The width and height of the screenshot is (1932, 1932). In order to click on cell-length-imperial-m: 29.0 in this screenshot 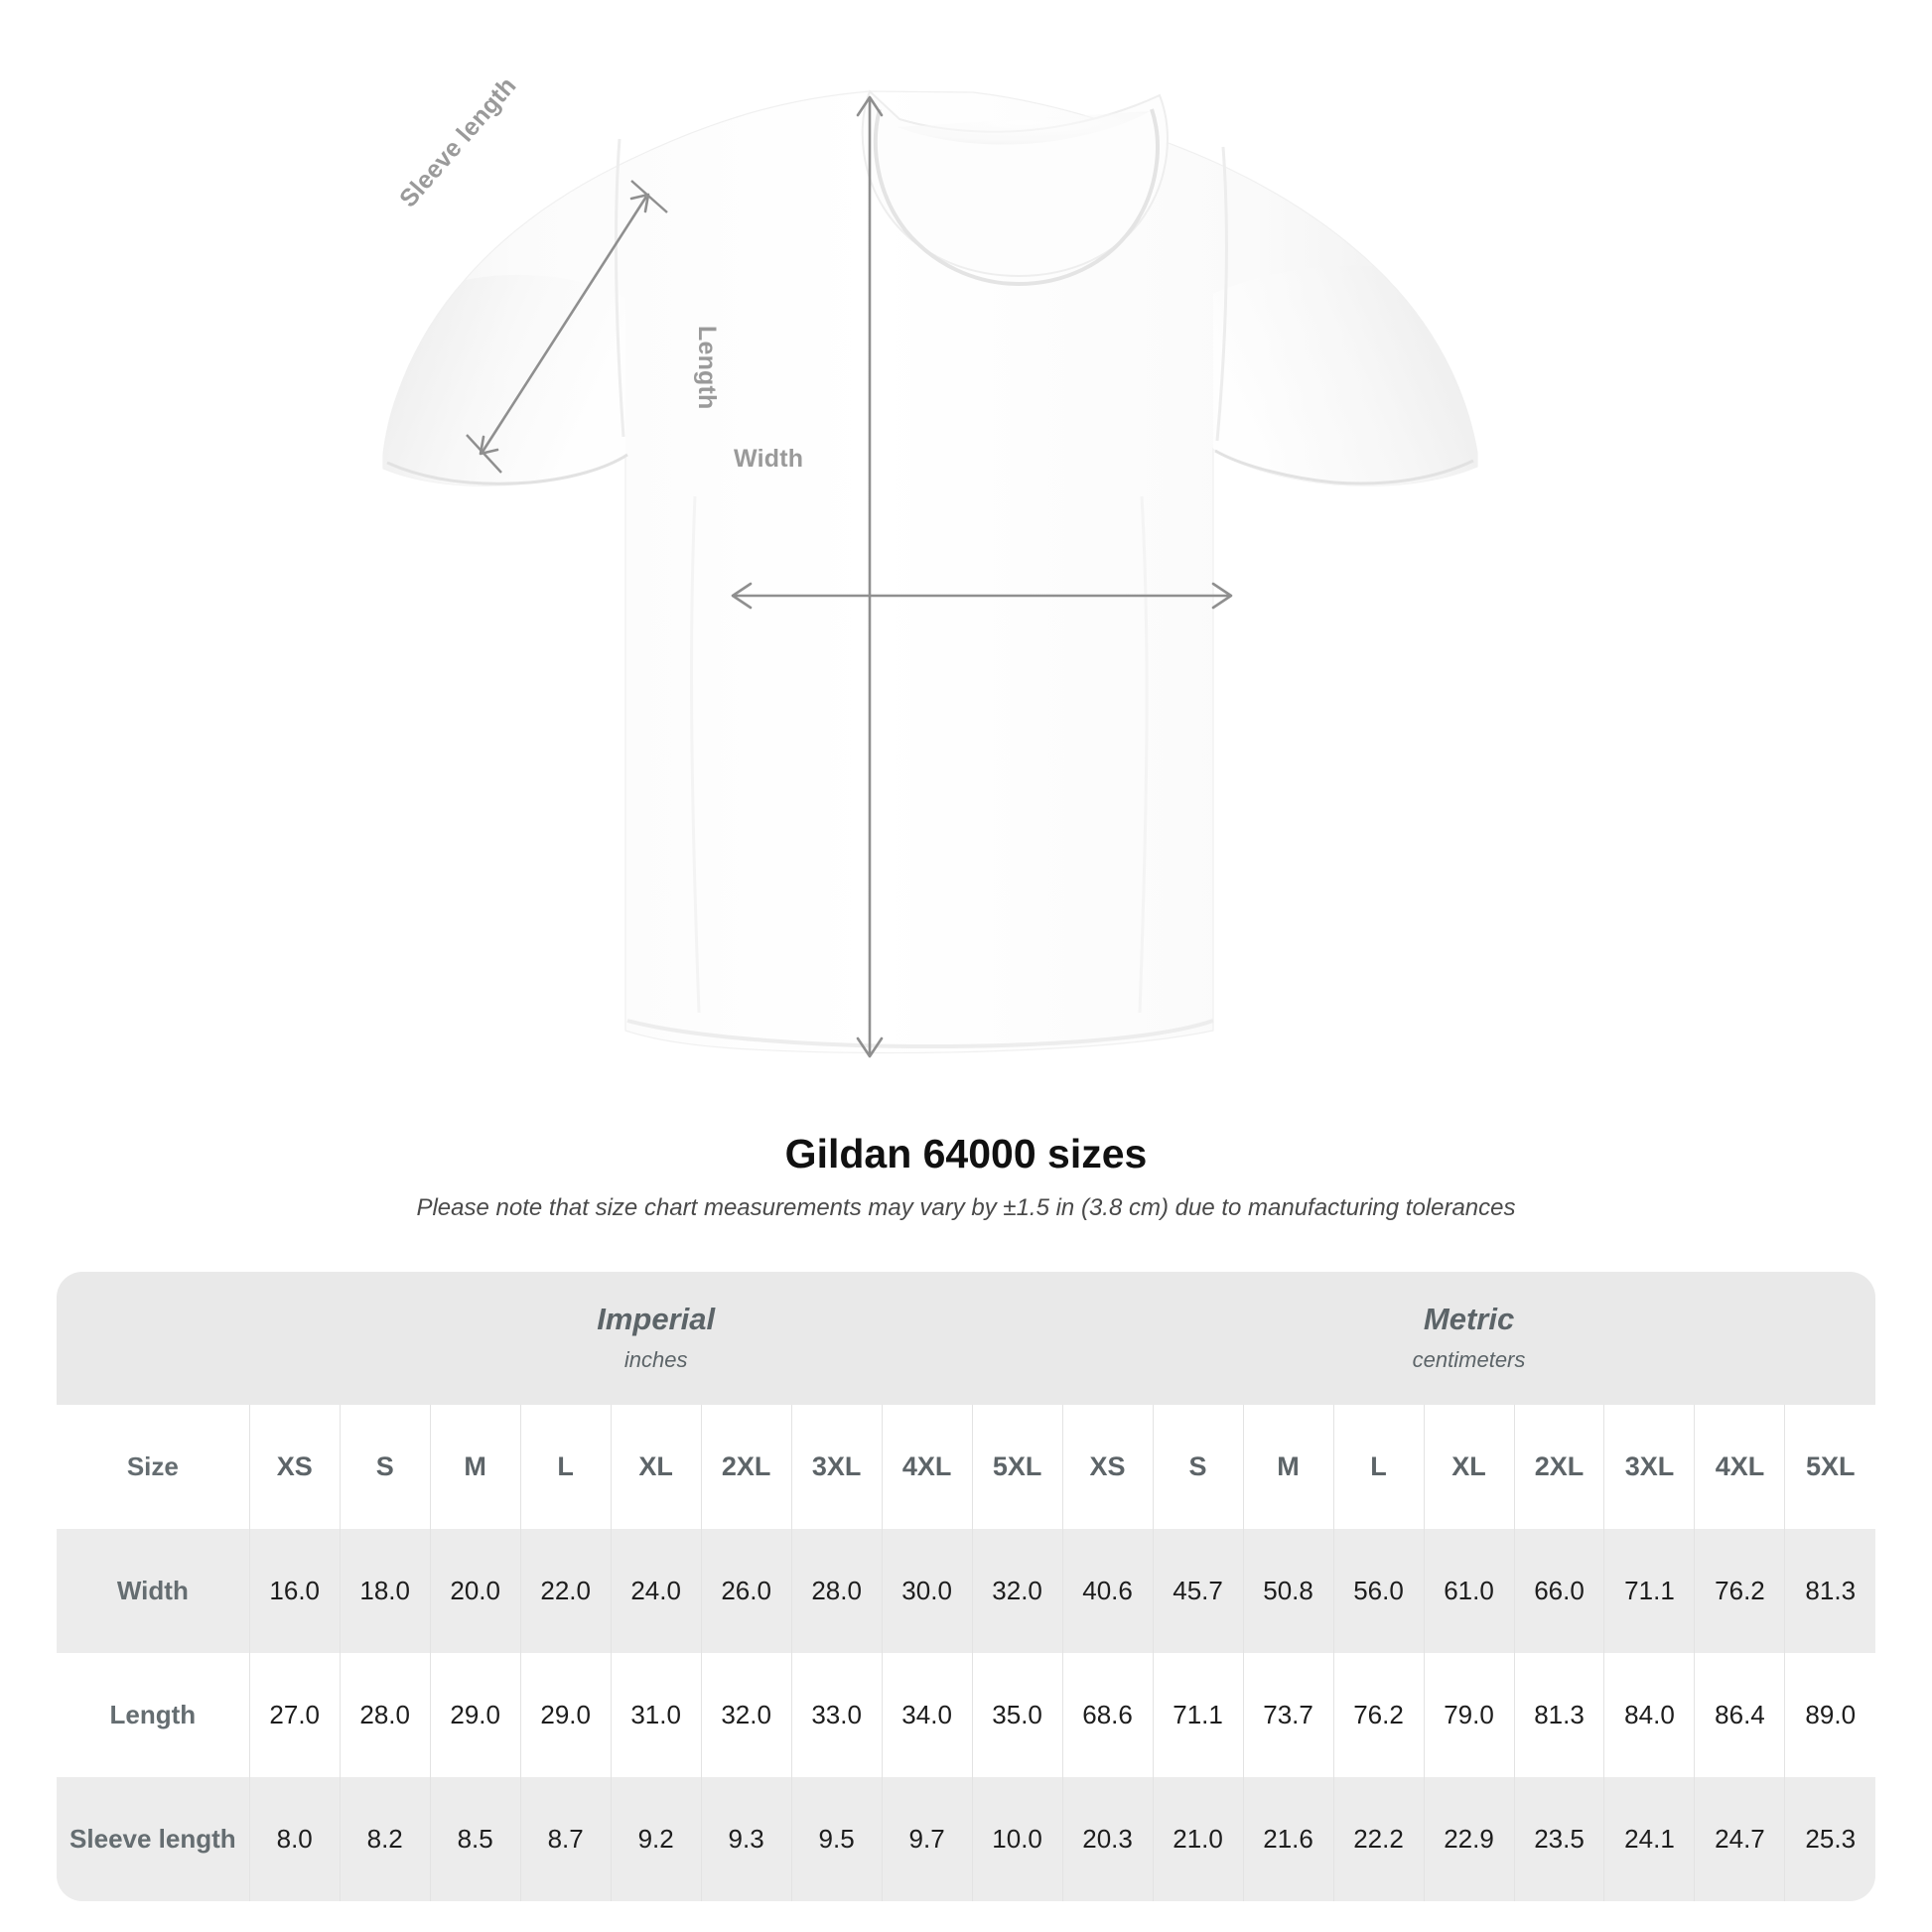, I will do `click(475, 1715)`.